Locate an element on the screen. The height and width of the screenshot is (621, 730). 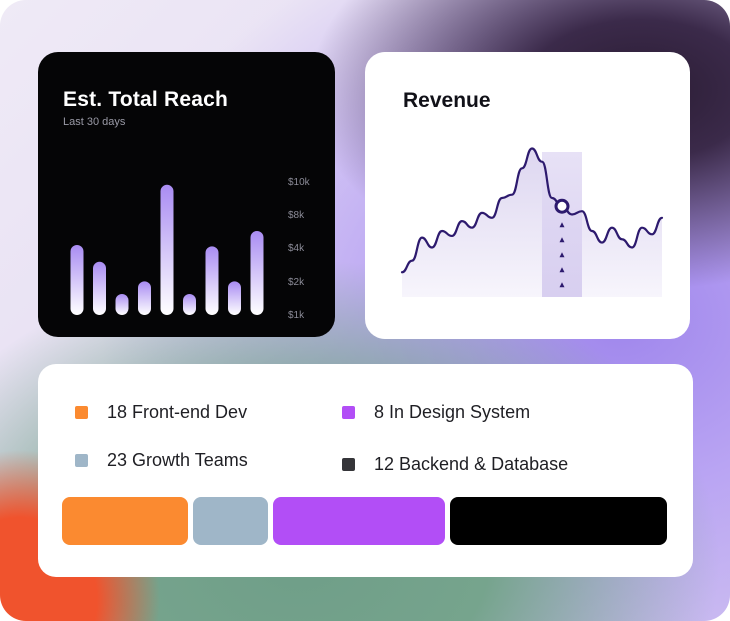
revenue-line is located at coordinates (532, 210).